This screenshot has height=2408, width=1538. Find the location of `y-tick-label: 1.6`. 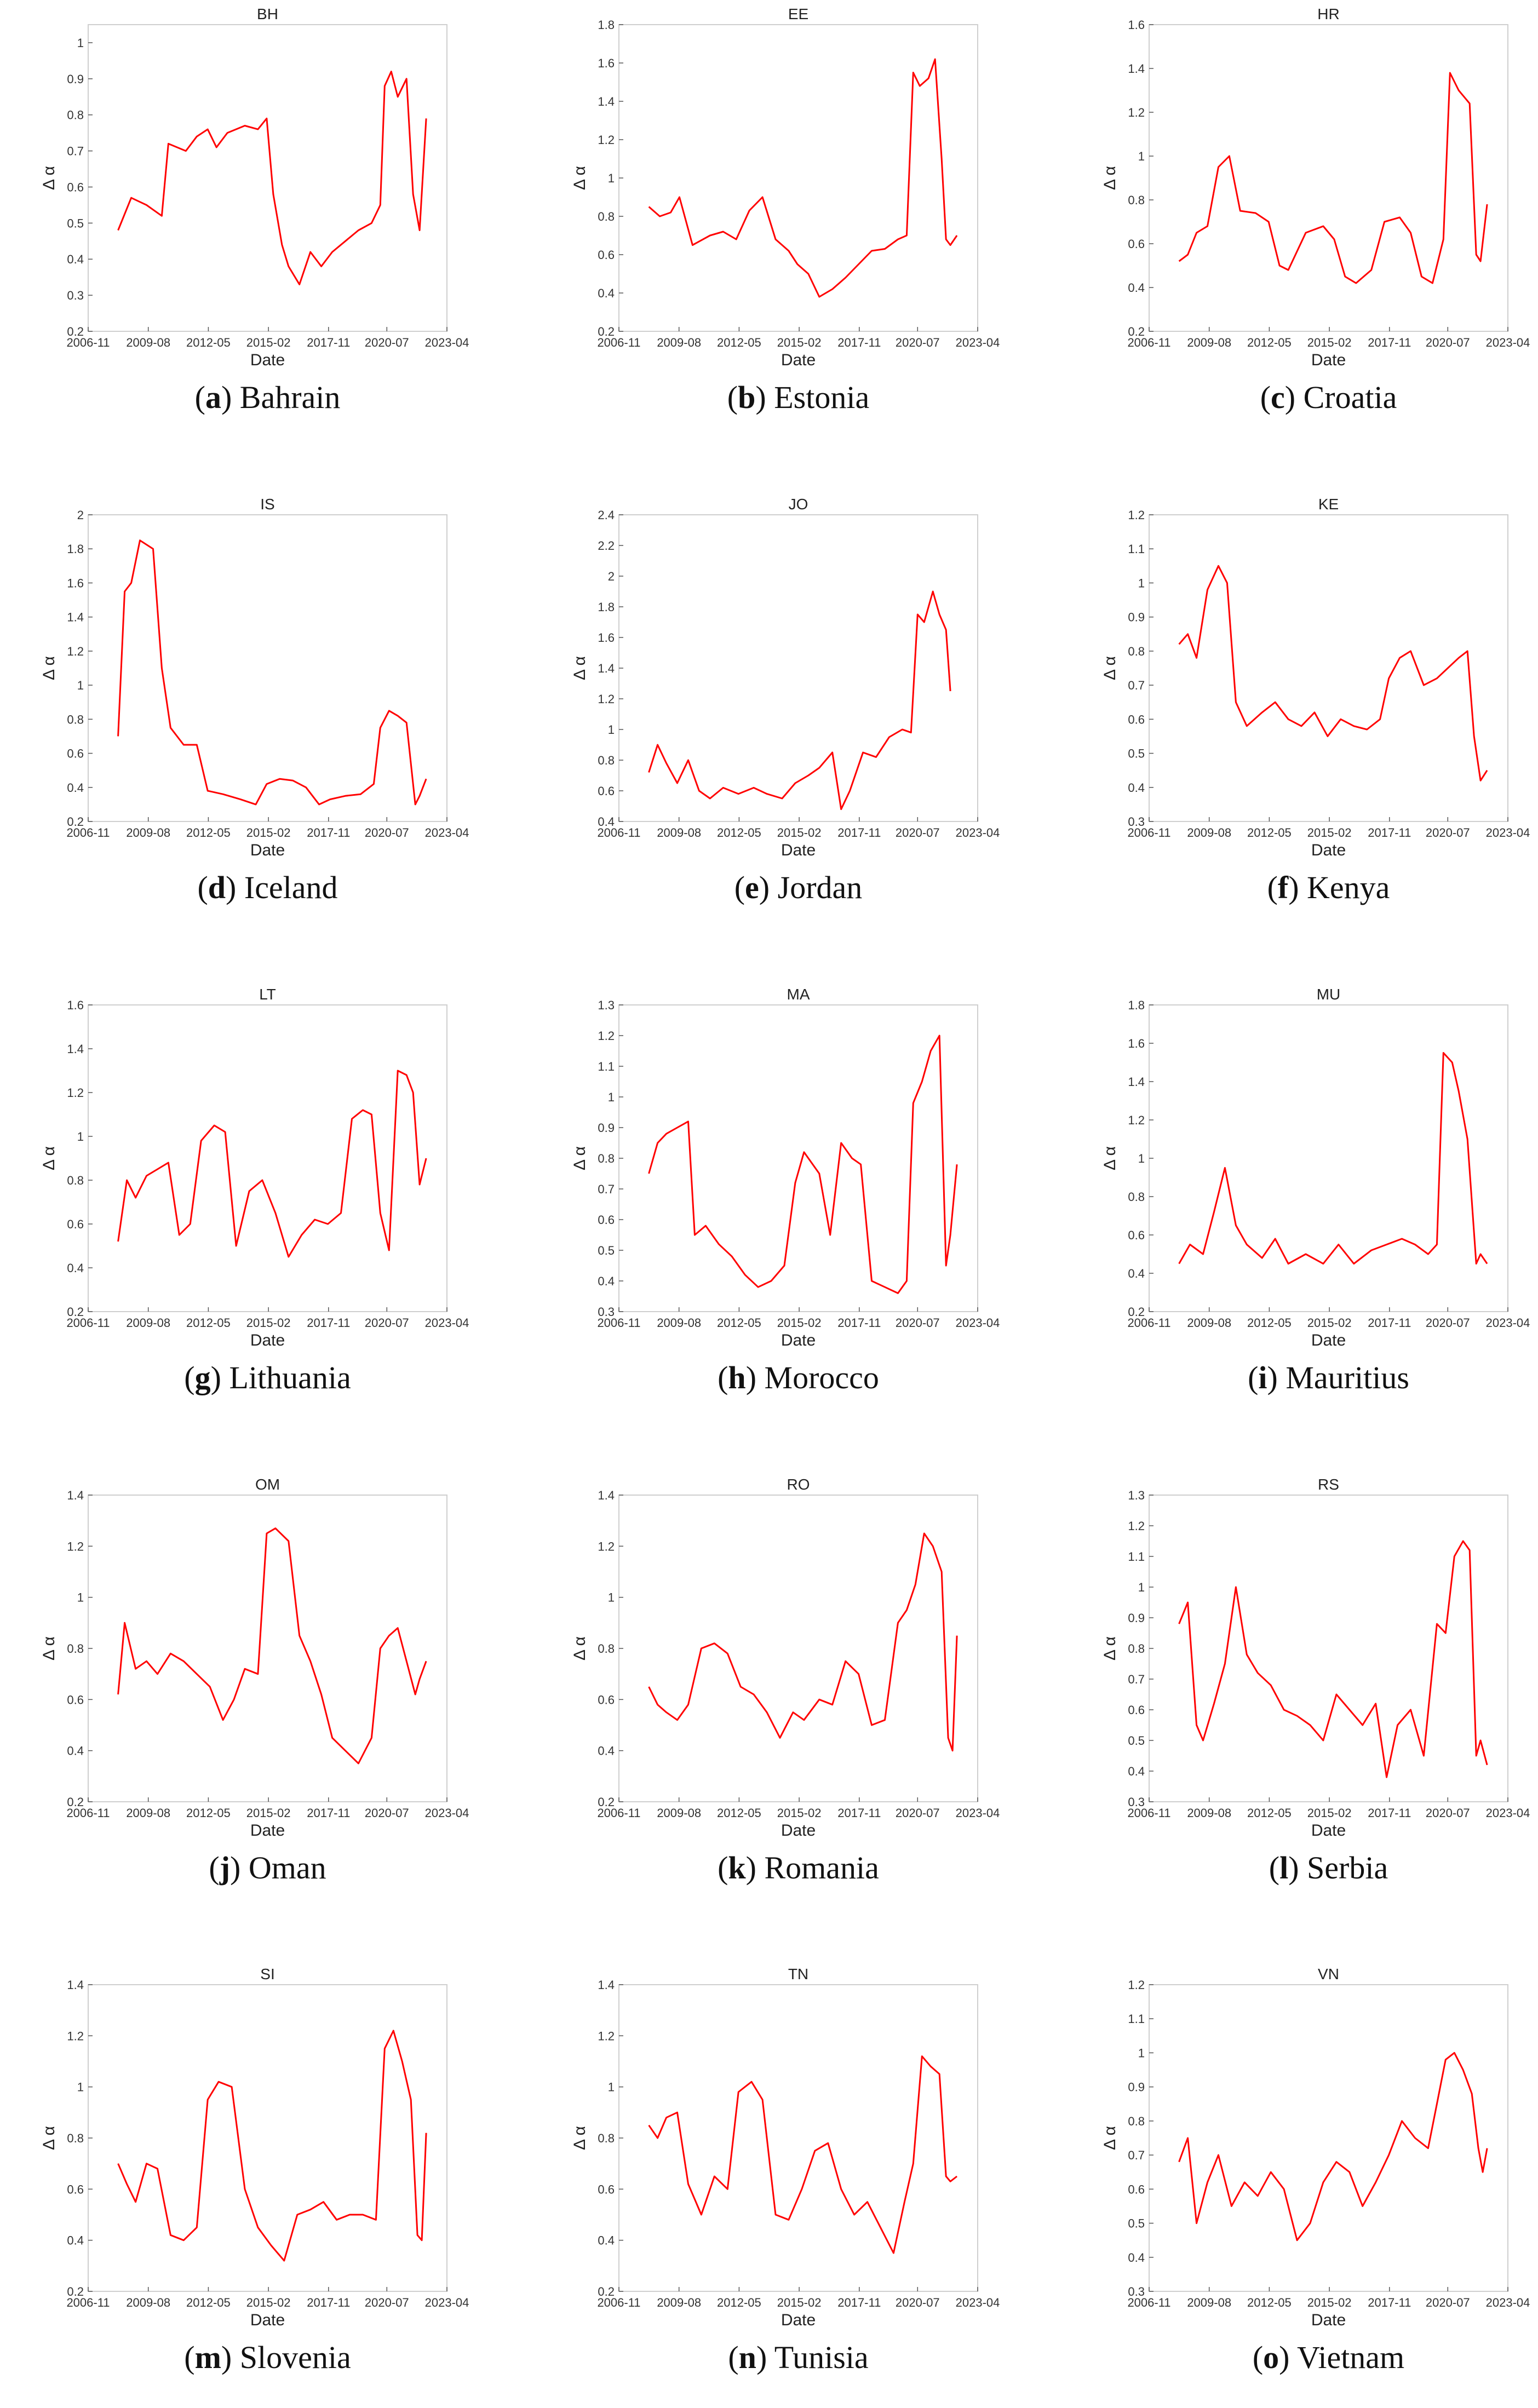

y-tick-label: 1.6 is located at coordinates (606, 63).